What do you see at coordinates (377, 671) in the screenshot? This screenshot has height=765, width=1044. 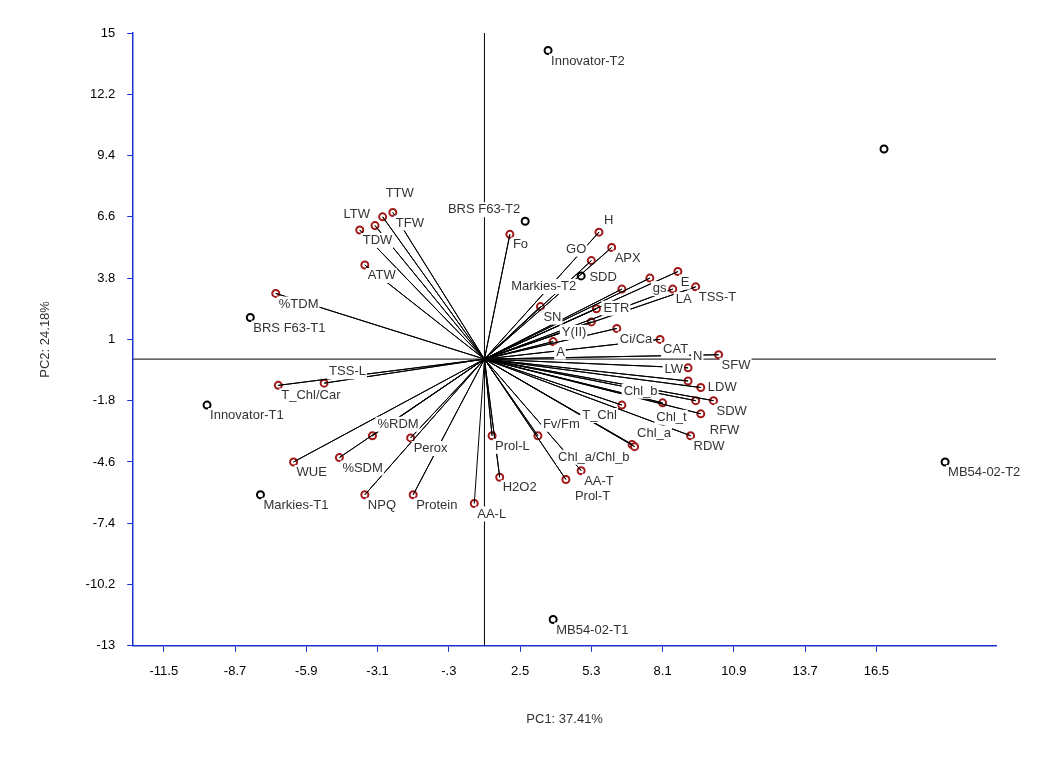 I see `x-tick-label: -3.1` at bounding box center [377, 671].